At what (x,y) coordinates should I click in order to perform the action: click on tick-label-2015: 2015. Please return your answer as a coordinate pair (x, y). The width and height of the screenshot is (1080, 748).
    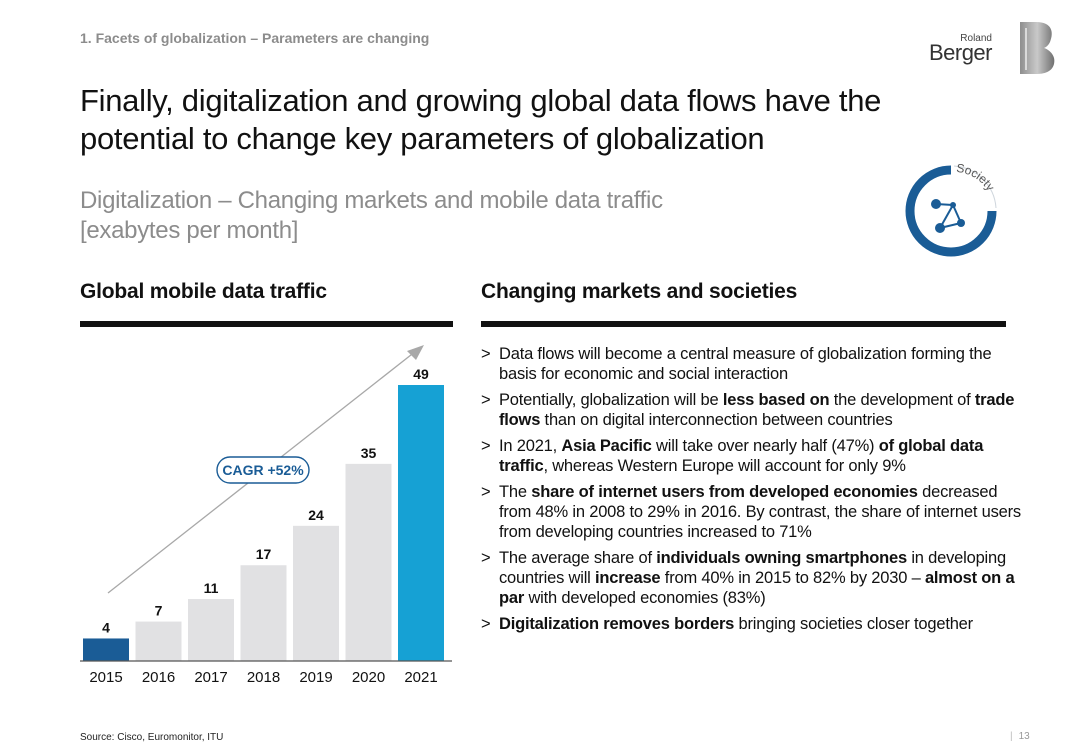
    Looking at the image, I should click on (105, 677).